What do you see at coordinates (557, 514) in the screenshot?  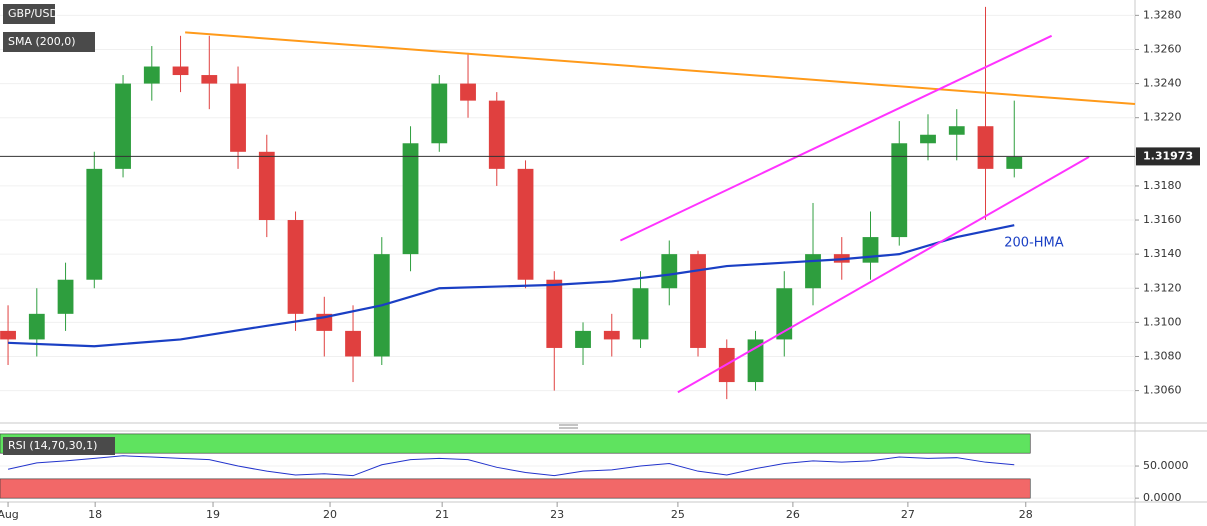 I see `x-tick-label: 23` at bounding box center [557, 514].